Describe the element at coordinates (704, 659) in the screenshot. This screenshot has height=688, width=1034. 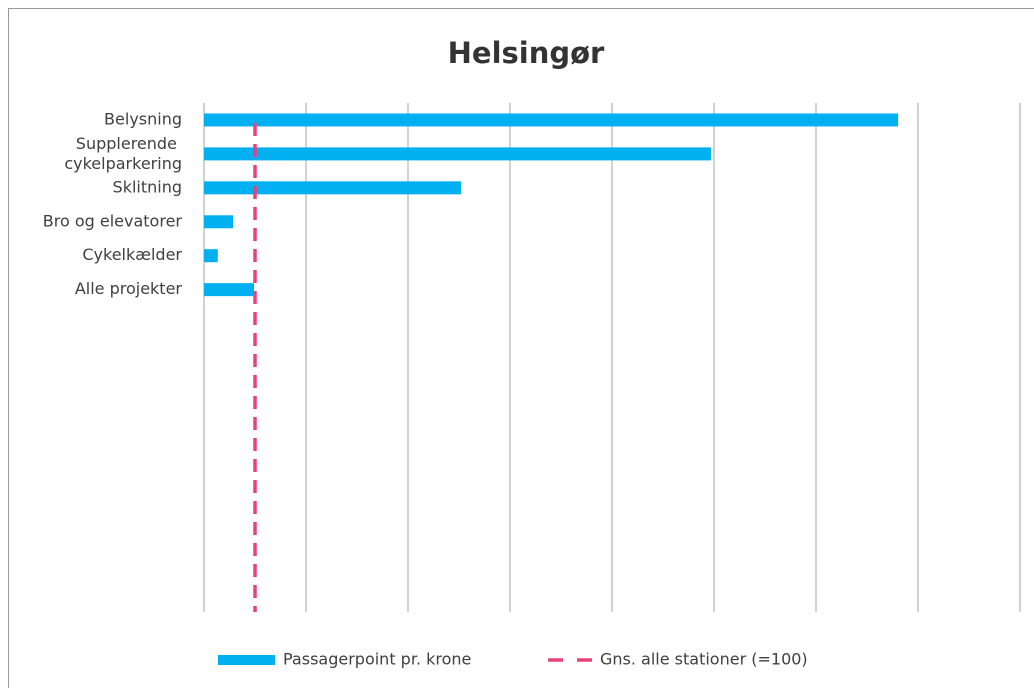
I see `legend-label: Gns. alle stationer (=100)` at that location.